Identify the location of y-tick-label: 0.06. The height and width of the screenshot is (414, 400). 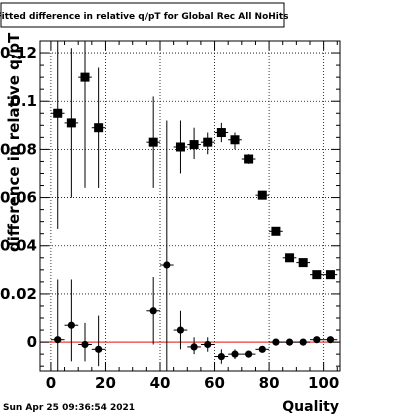
(18, 198).